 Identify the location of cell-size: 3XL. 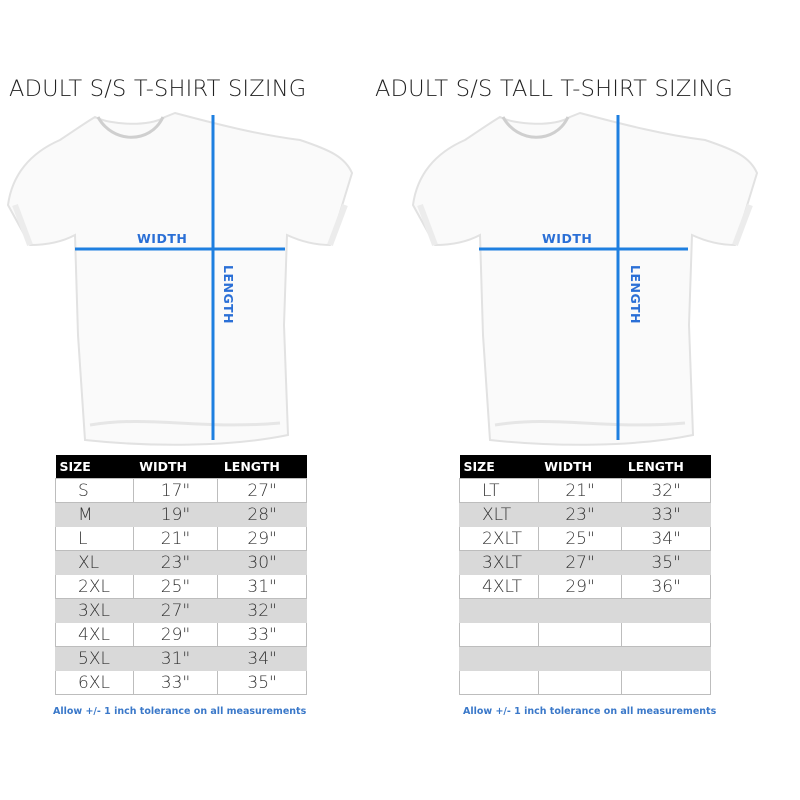
(94, 610).